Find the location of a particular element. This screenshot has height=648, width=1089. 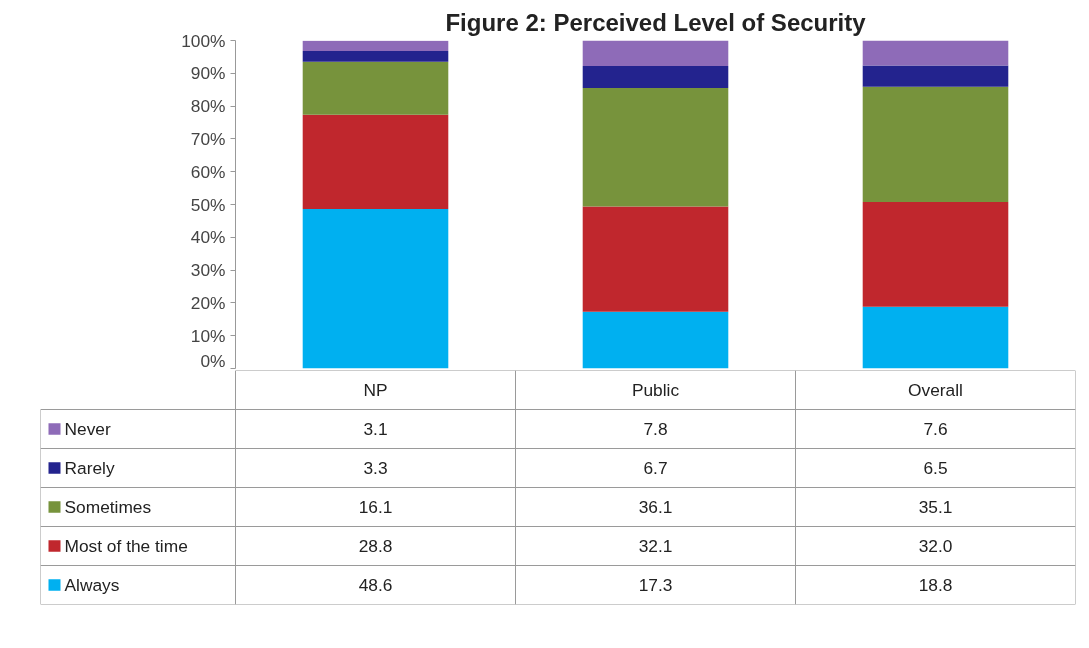

data-label: 48.6 is located at coordinates (375, 585).